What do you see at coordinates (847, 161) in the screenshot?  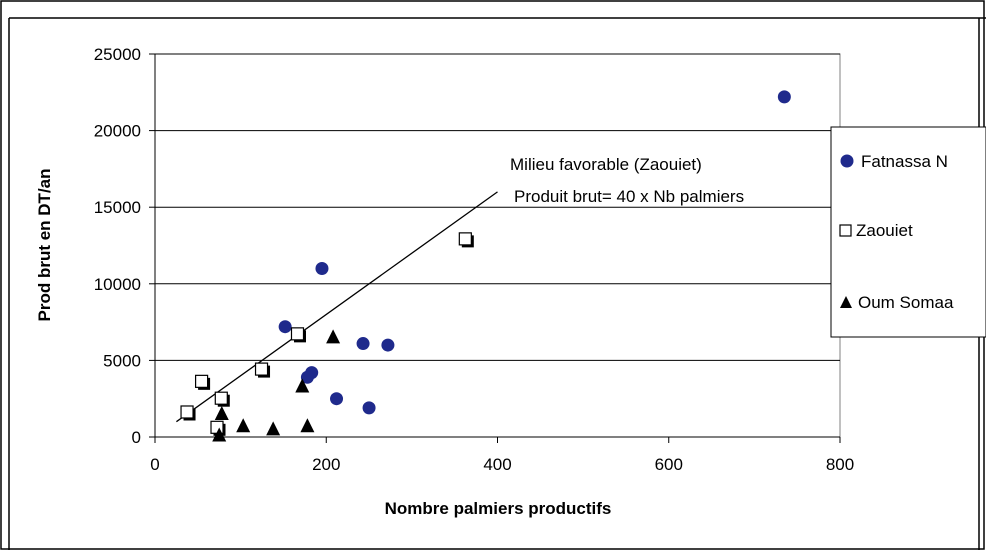 I see `legend-marker-fatnassa` at bounding box center [847, 161].